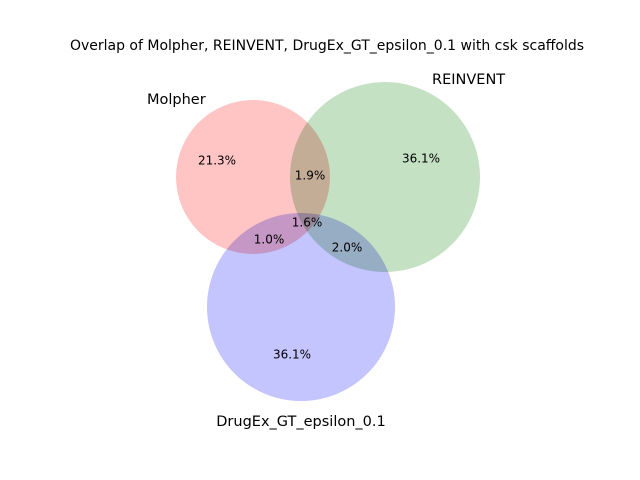 The width and height of the screenshot is (640, 480). What do you see at coordinates (269, 240) in the screenshot?
I see `region-label-molpher--drugex-gt-epsilon-0-1: 1.0%` at bounding box center [269, 240].